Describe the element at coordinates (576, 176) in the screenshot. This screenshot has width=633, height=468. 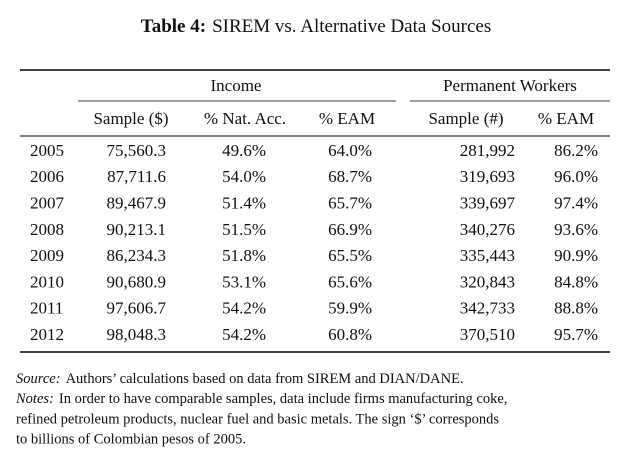
I see `table-cell: 96.0%` at that location.